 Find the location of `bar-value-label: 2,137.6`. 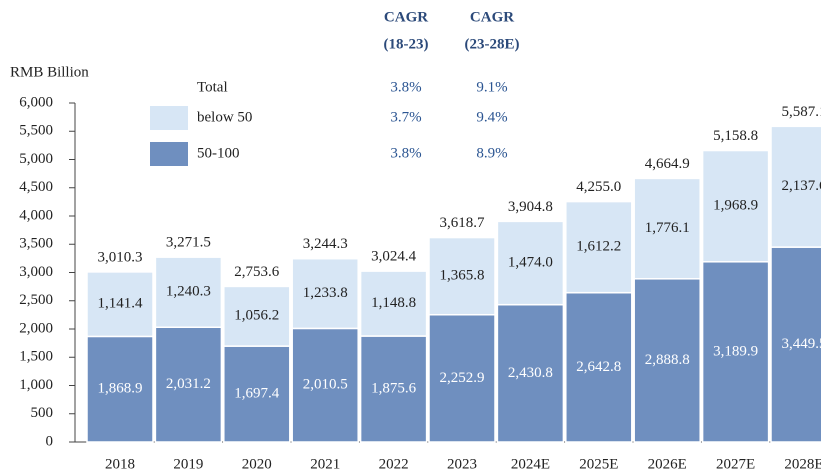

bar-value-label: 2,137.6 is located at coordinates (801, 186).